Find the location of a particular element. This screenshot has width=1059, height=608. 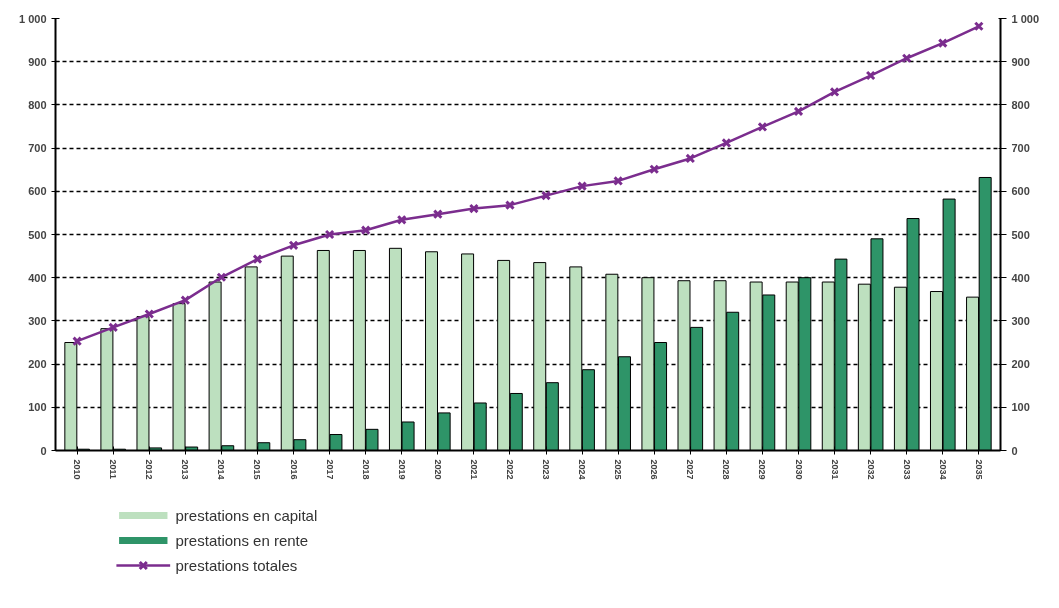

x-tick-label: 2015 is located at coordinates (257, 469).